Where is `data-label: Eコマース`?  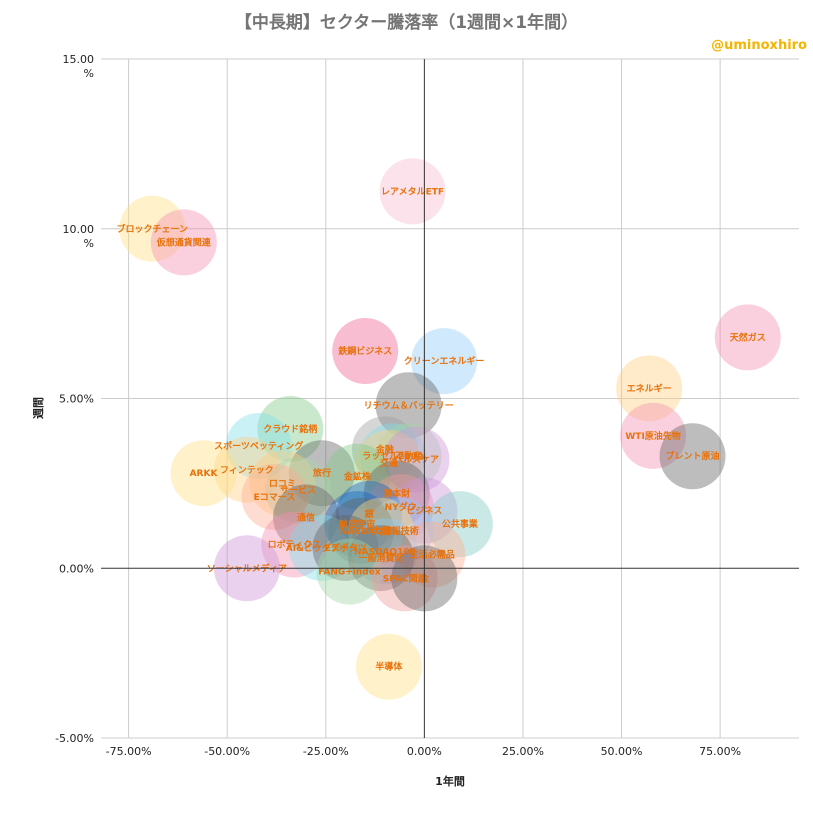
data-label: Eコマース is located at coordinates (275, 497).